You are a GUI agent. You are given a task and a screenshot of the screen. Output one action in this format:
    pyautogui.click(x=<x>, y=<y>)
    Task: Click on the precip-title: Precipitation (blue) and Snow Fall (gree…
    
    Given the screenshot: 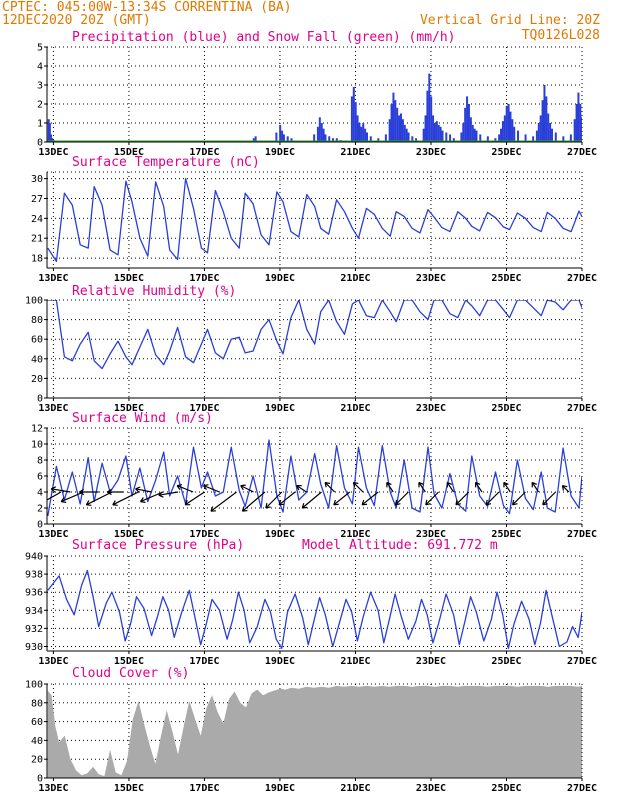 What is the action you would take?
    pyautogui.click(x=264, y=37)
    